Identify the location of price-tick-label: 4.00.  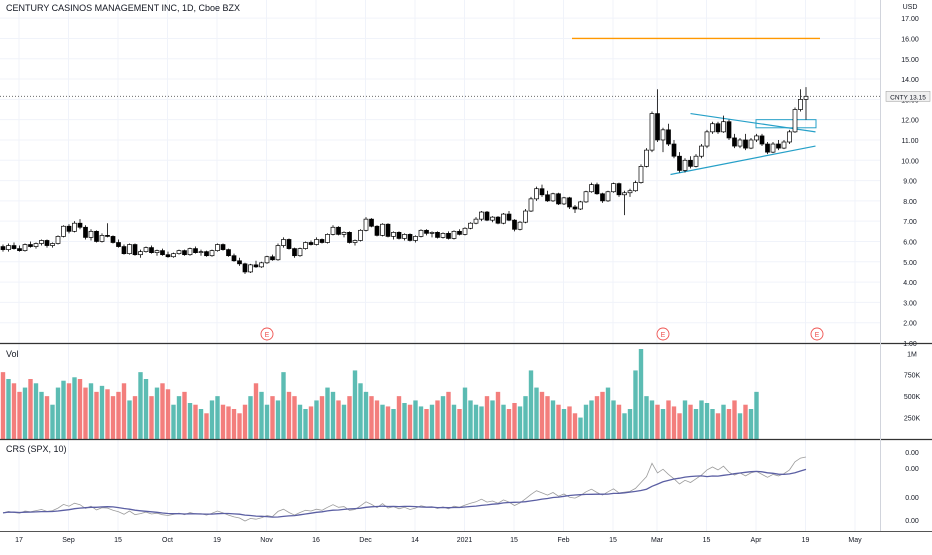
(910, 283).